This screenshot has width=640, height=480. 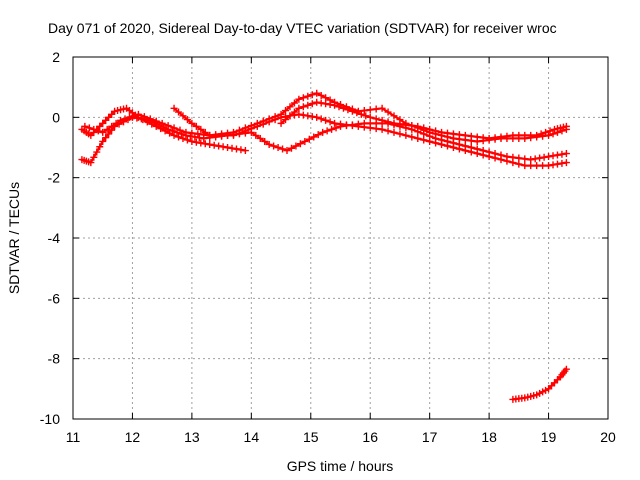 I want to click on y-tick-label: -2, so click(x=54, y=178).